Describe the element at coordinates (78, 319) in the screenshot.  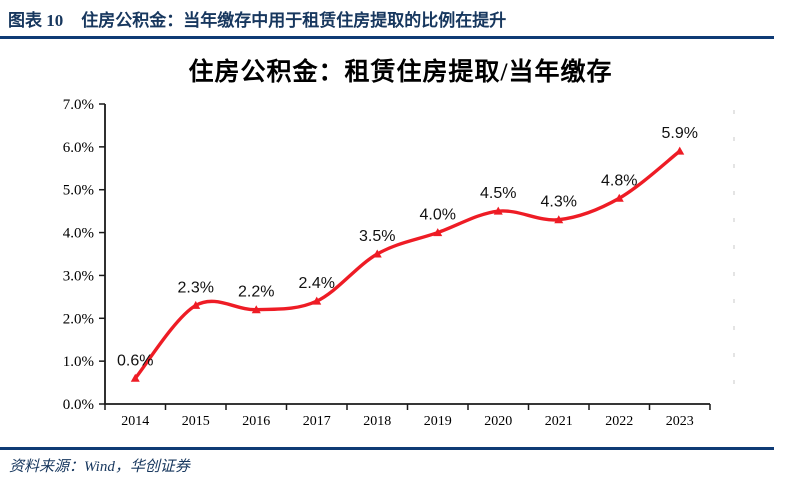
I see `y-axis-tick-label: 2.0%` at that location.